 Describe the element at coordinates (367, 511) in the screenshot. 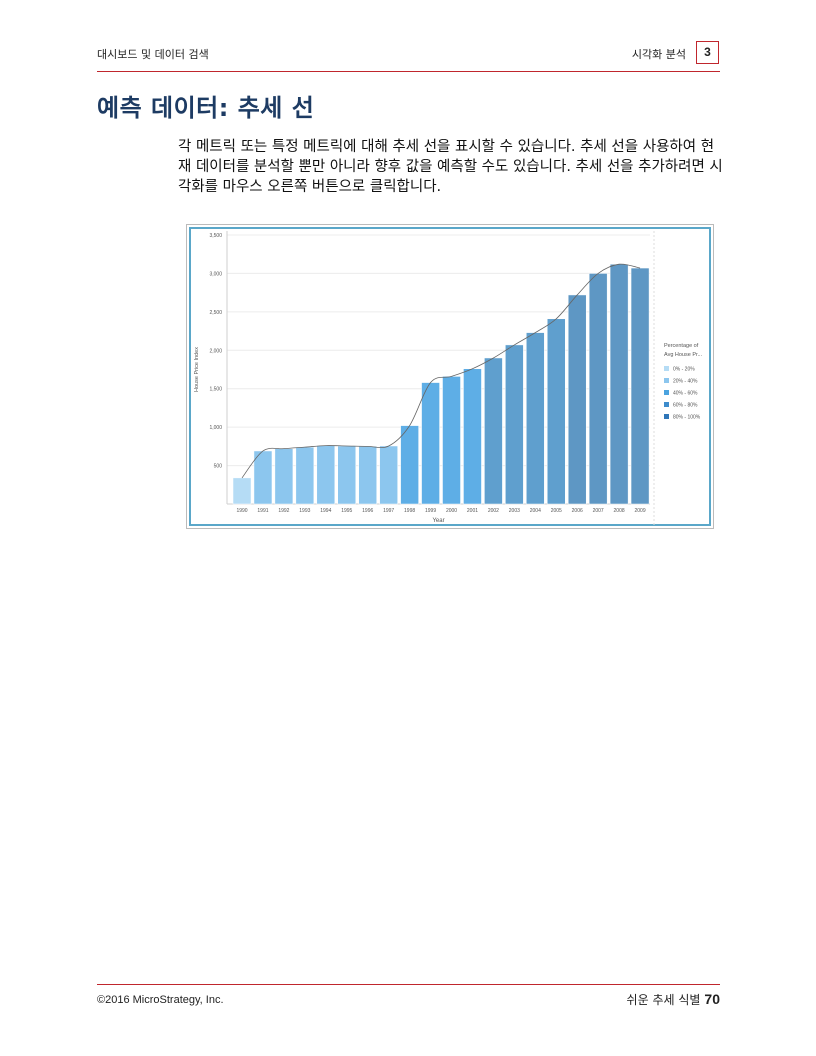

I see `x-tick-label: 1996` at that location.